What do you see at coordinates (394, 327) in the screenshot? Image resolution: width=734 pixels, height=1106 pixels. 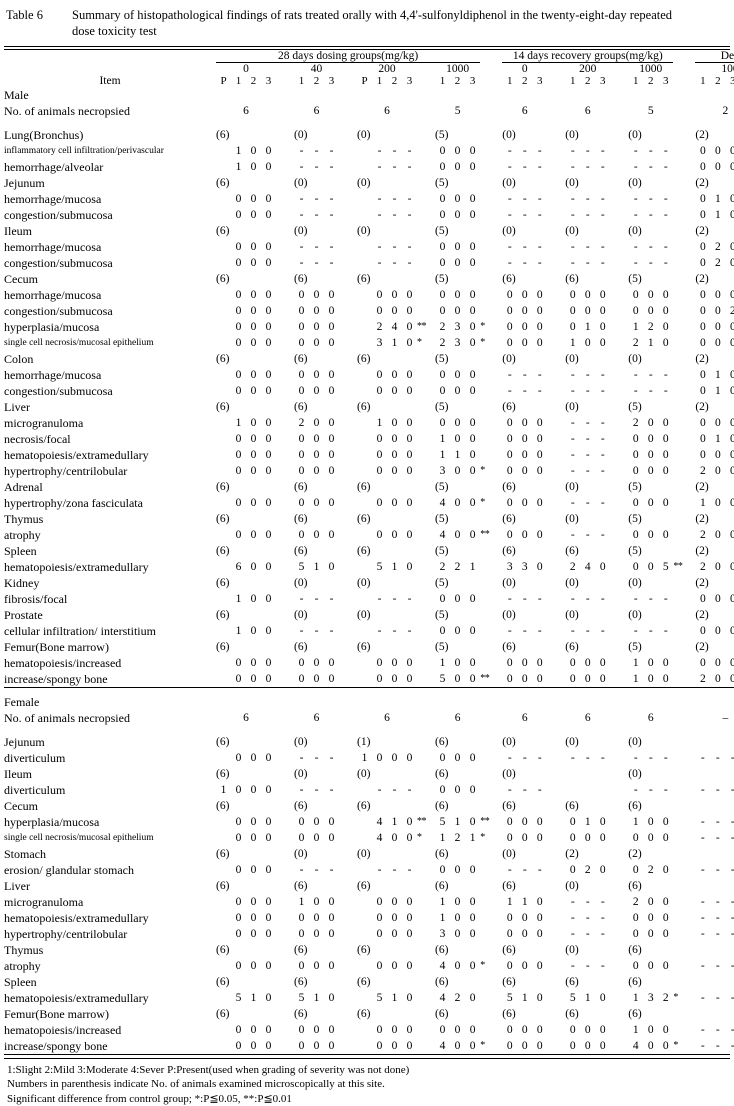 I see `data-cell: 4` at bounding box center [394, 327].